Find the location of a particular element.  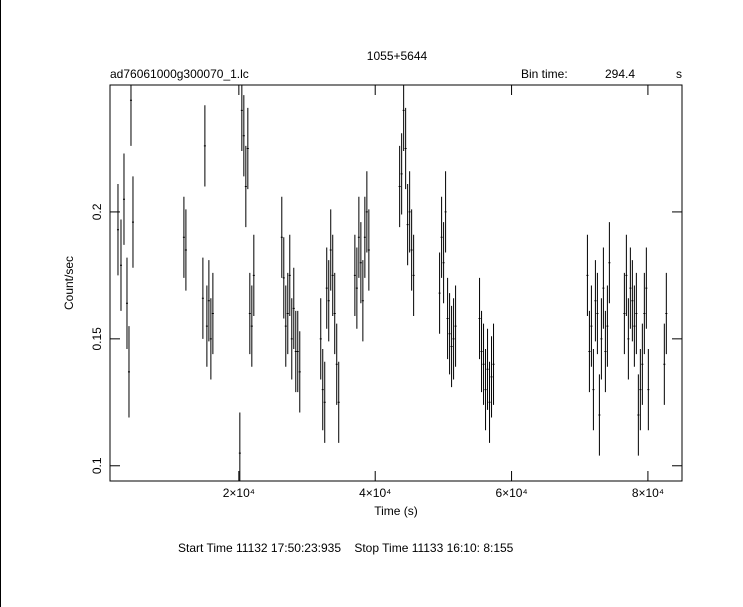

y-tick-label: 0.1 is located at coordinates (97, 465).